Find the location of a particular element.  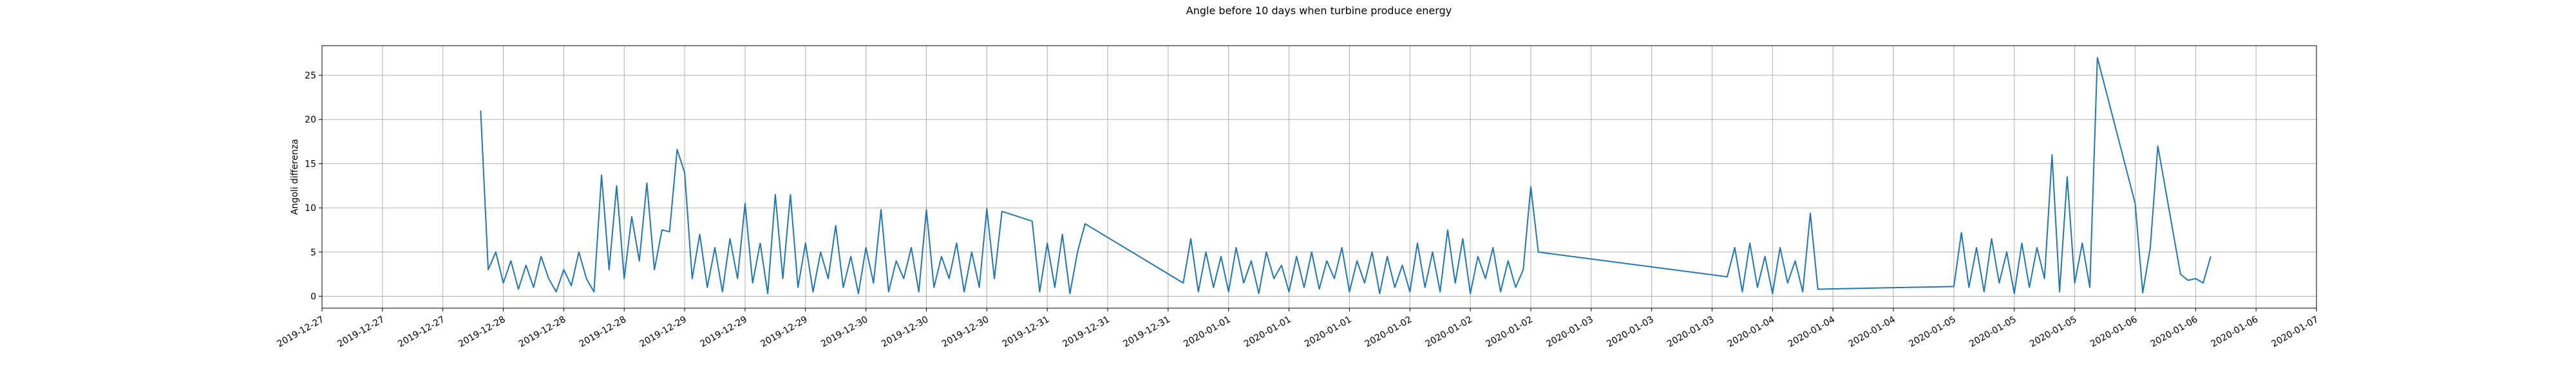

y-tick-label: 5 is located at coordinates (313, 253).